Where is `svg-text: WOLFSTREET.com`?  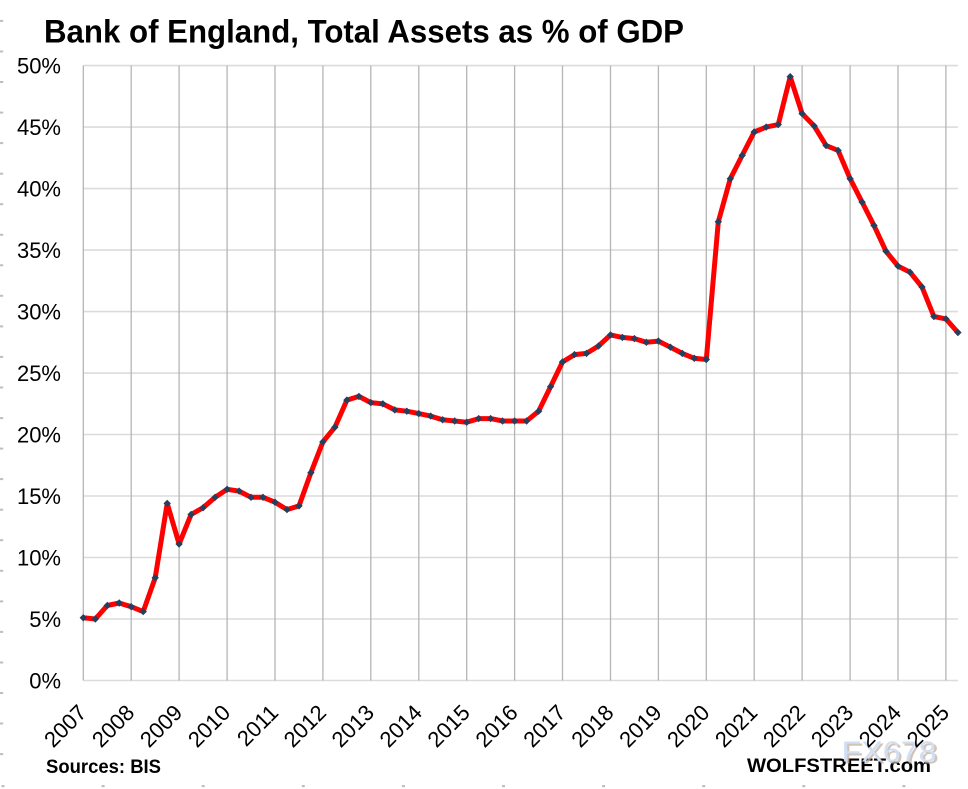
svg-text: WOLFSTREET.com is located at coordinates (839, 766).